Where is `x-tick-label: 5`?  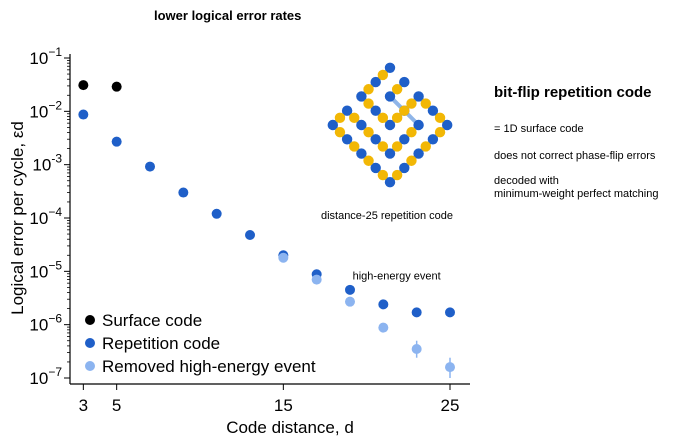
x-tick-label: 5 is located at coordinates (116, 405).